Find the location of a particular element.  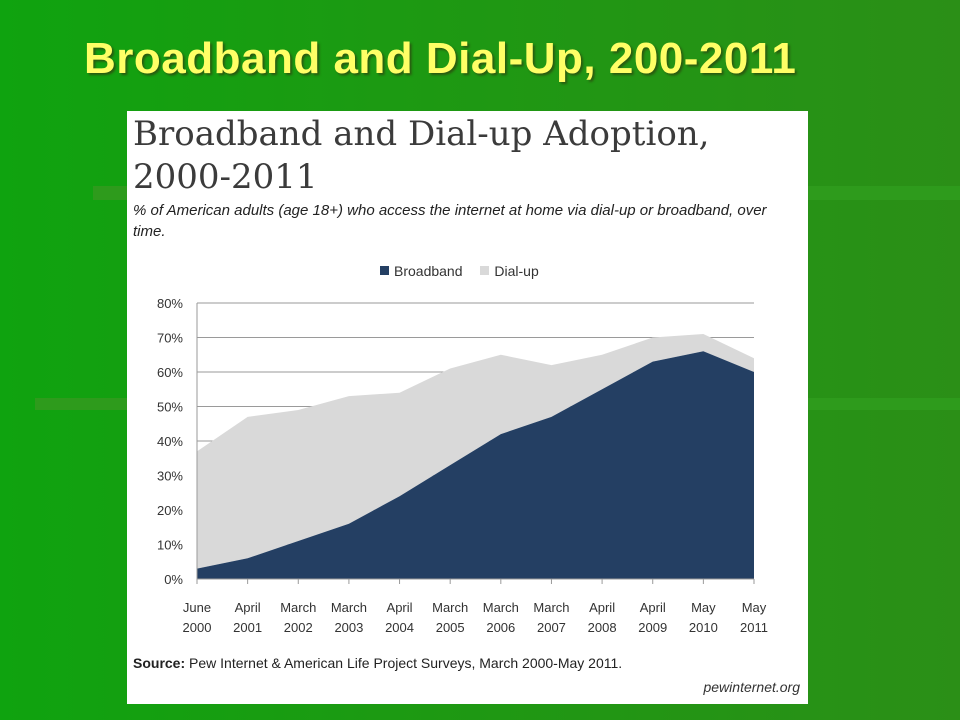

y-tick-label: 30% is located at coordinates (170, 476).